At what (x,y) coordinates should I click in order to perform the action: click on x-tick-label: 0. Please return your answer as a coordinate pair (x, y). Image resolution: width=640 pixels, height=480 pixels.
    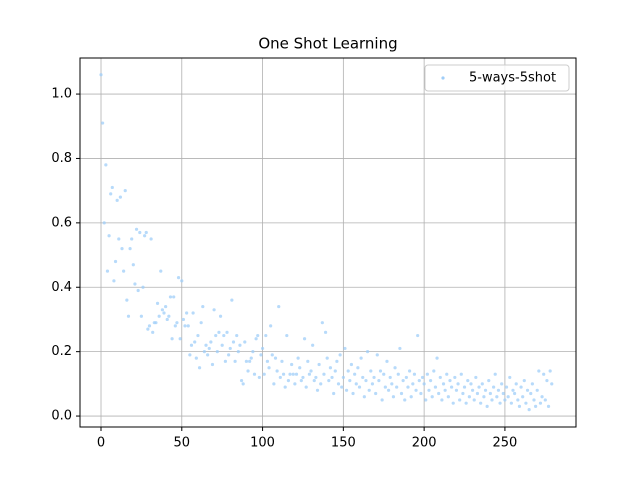
    Looking at the image, I should click on (101, 443).